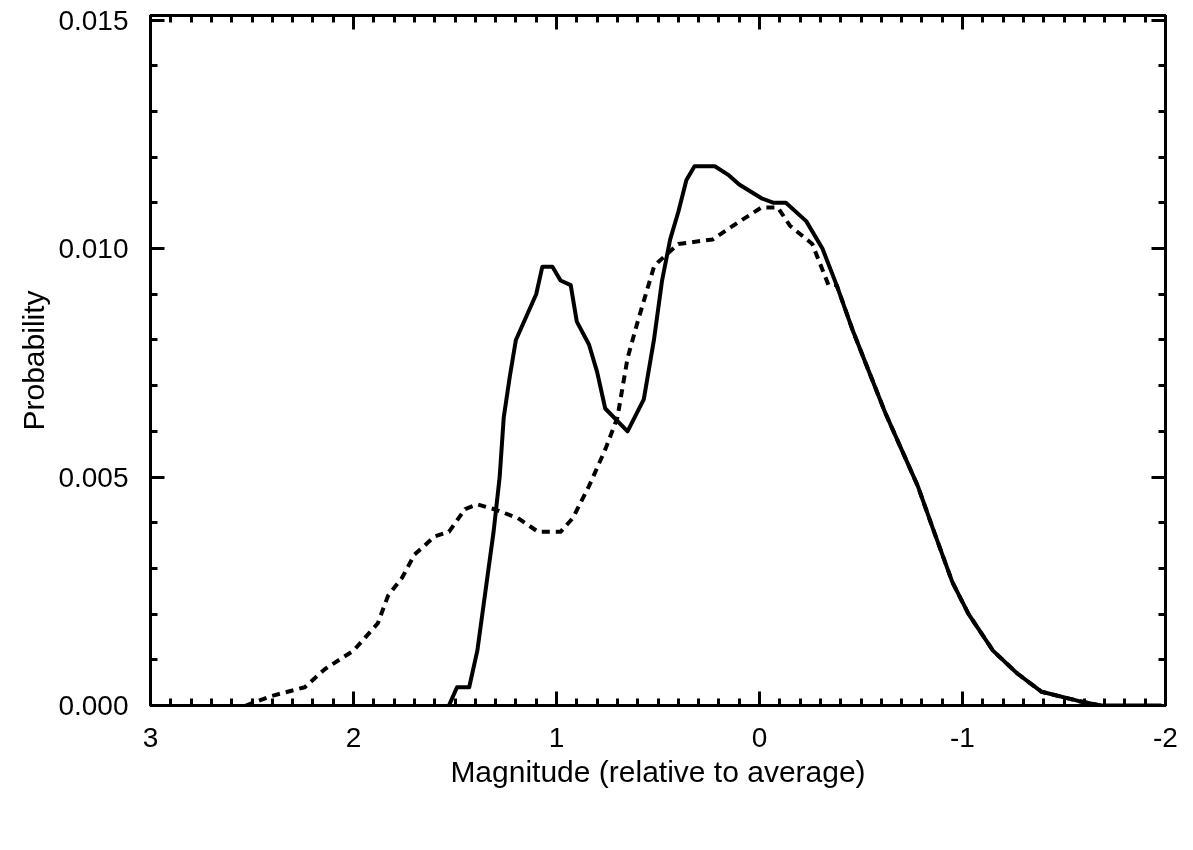  Describe the element at coordinates (93, 249) in the screenshot. I see `y-tick-label: 0.010` at that location.